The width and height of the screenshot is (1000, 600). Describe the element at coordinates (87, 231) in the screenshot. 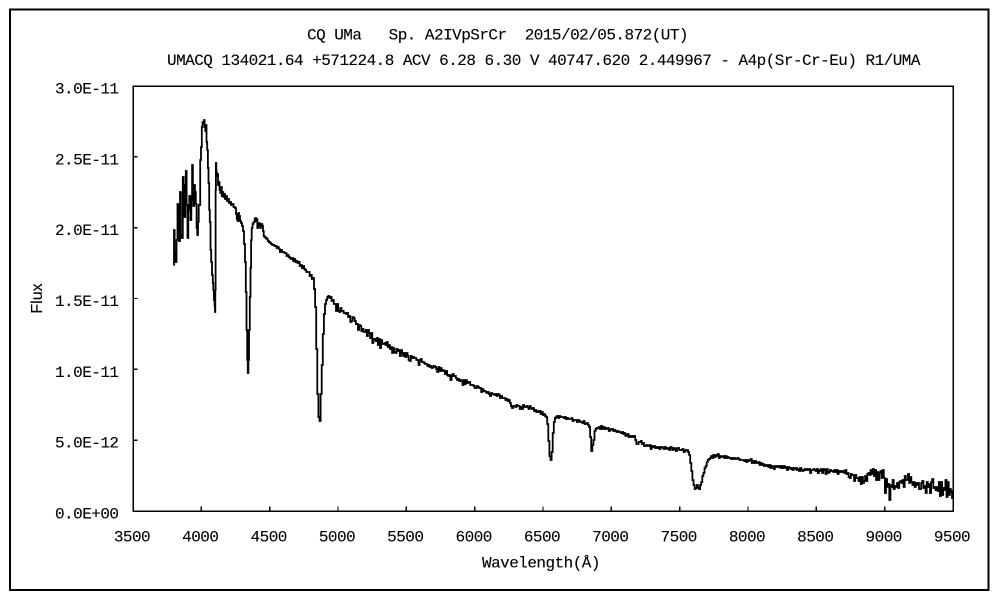

I see `svg-text: 2.0E-11` at that location.